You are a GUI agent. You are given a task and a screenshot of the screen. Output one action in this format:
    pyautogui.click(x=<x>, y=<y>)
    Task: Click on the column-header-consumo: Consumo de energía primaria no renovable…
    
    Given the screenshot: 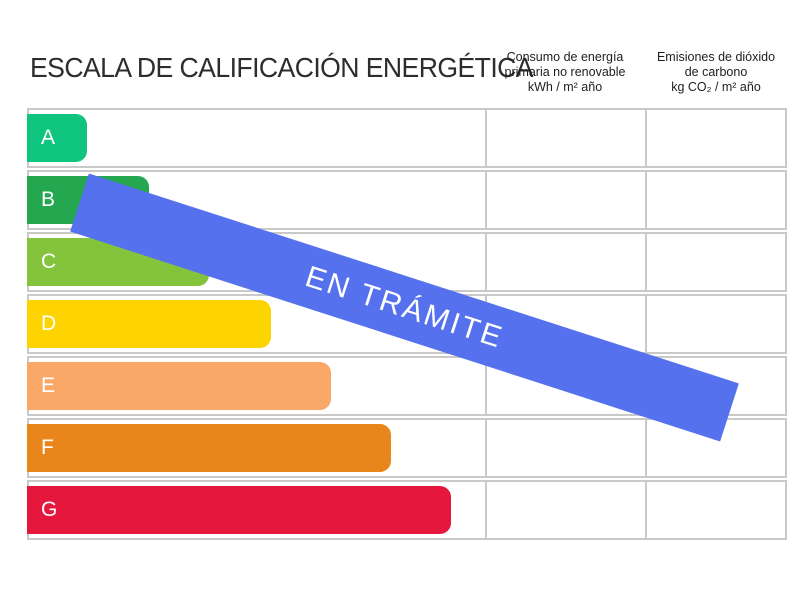 What is the action you would take?
    pyautogui.click(x=565, y=72)
    